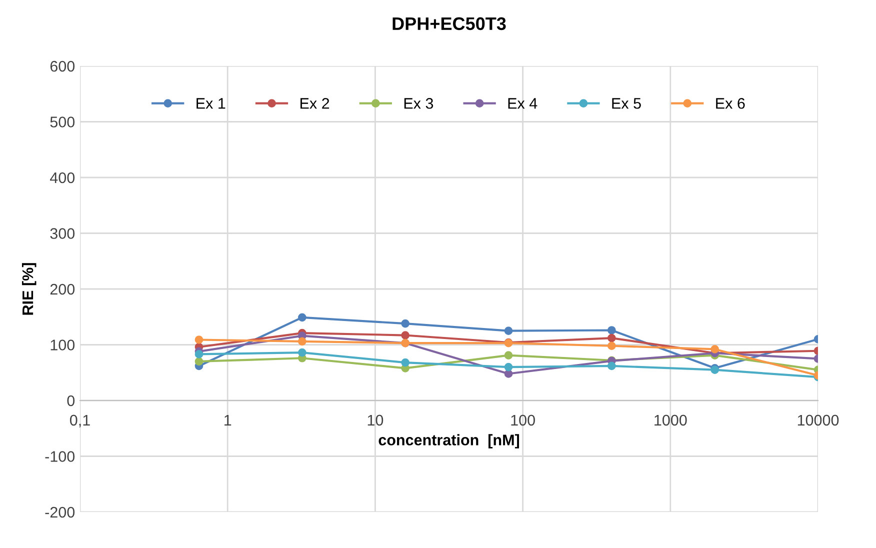 The width and height of the screenshot is (876, 548). I want to click on y-tick-label: 400, so click(62, 178).